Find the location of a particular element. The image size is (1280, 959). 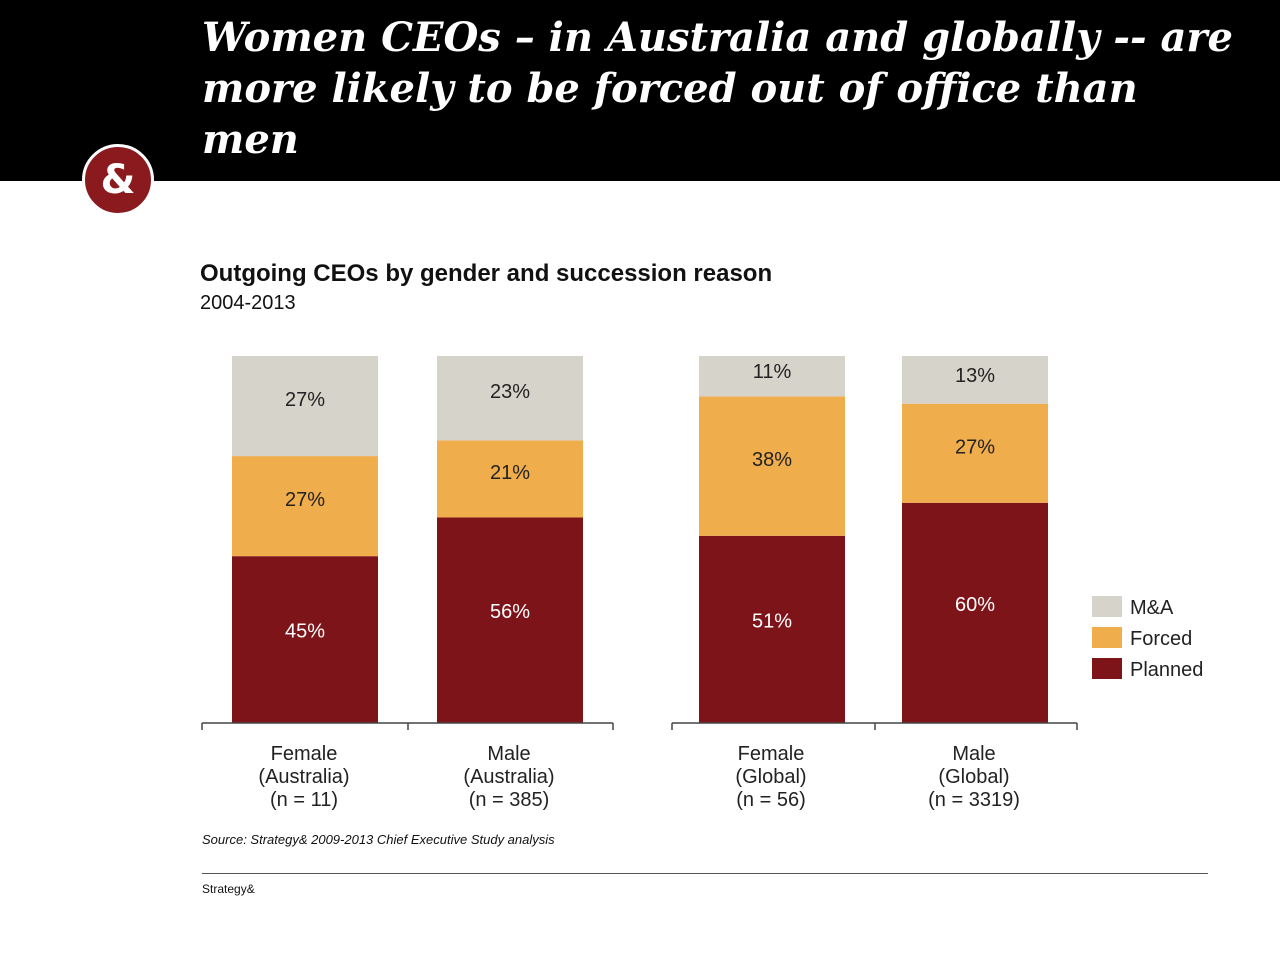

category-label: (n = 56) is located at coordinates (770, 800).